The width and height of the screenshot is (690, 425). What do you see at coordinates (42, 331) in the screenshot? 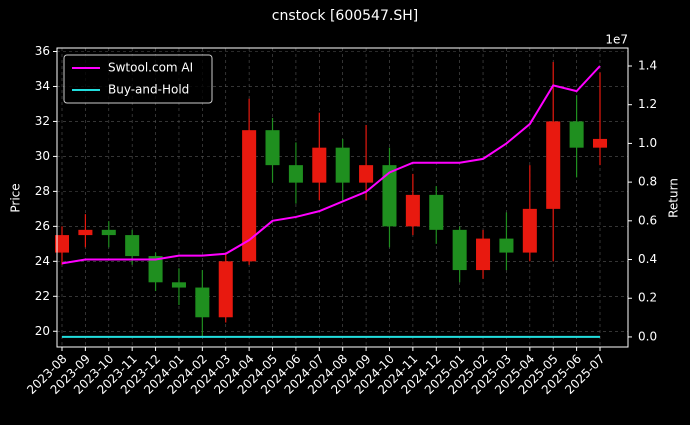
I see `y-tick-label: 20` at bounding box center [42, 331].